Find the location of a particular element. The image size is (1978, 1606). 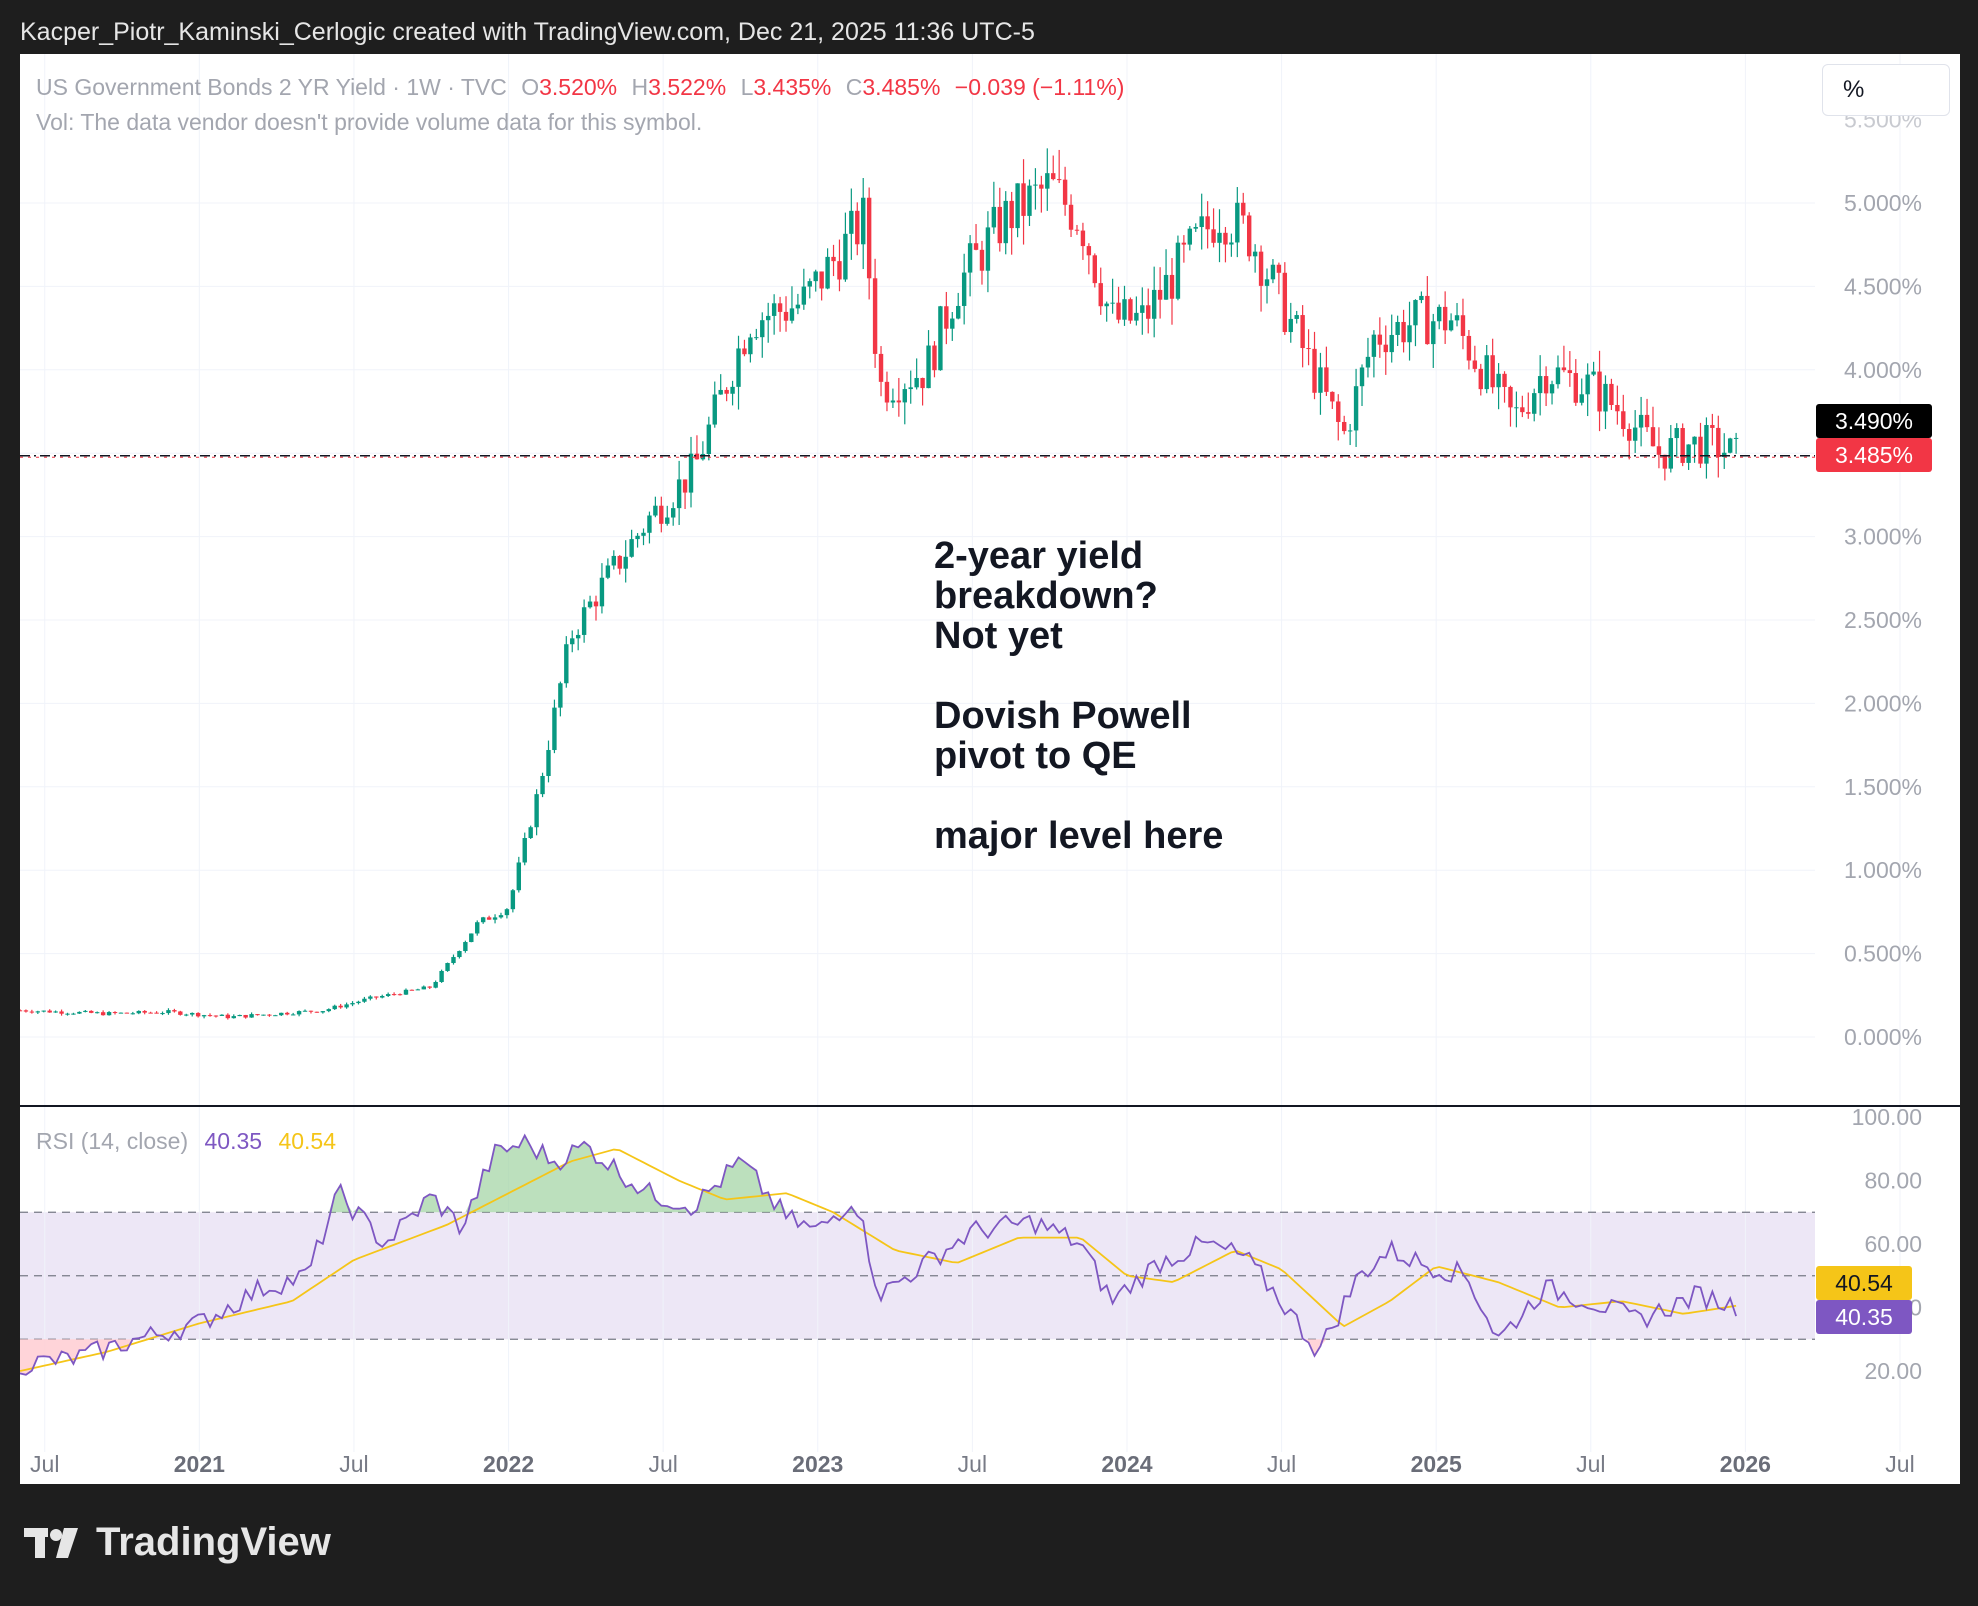

x-tick-label: 2025 is located at coordinates (1436, 1464).